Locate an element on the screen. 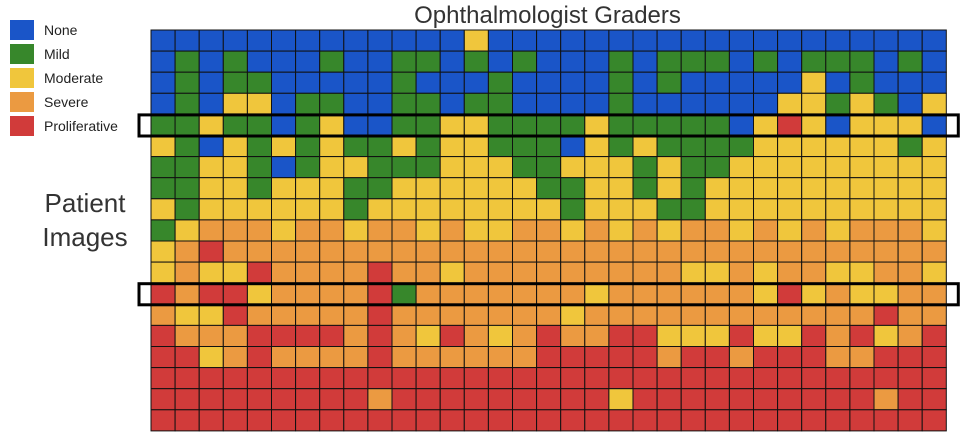 The width and height of the screenshot is (963, 432). cell-r16-c6-proliferative is located at coordinates (308, 378).